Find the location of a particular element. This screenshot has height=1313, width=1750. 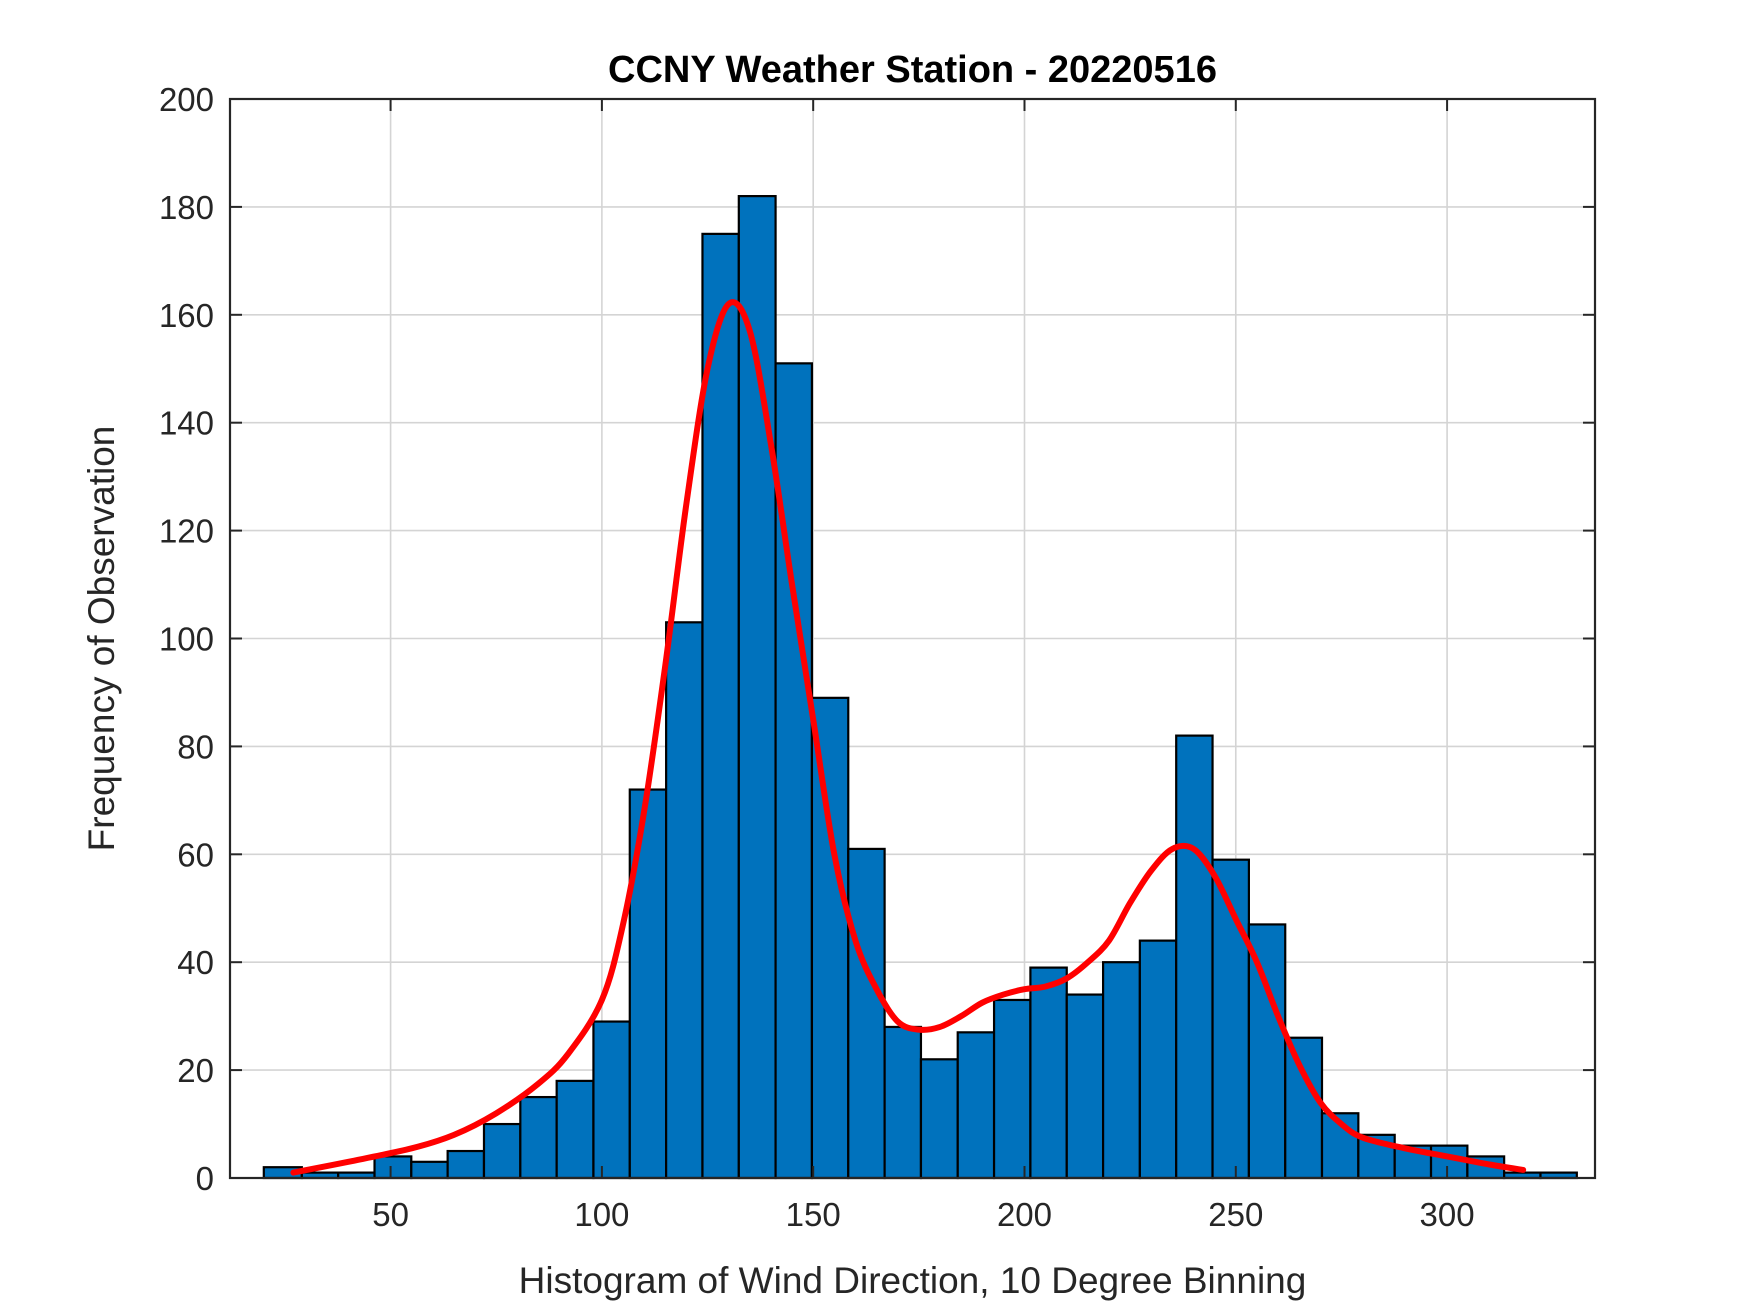

y-tick-label: 100 is located at coordinates (186, 639).